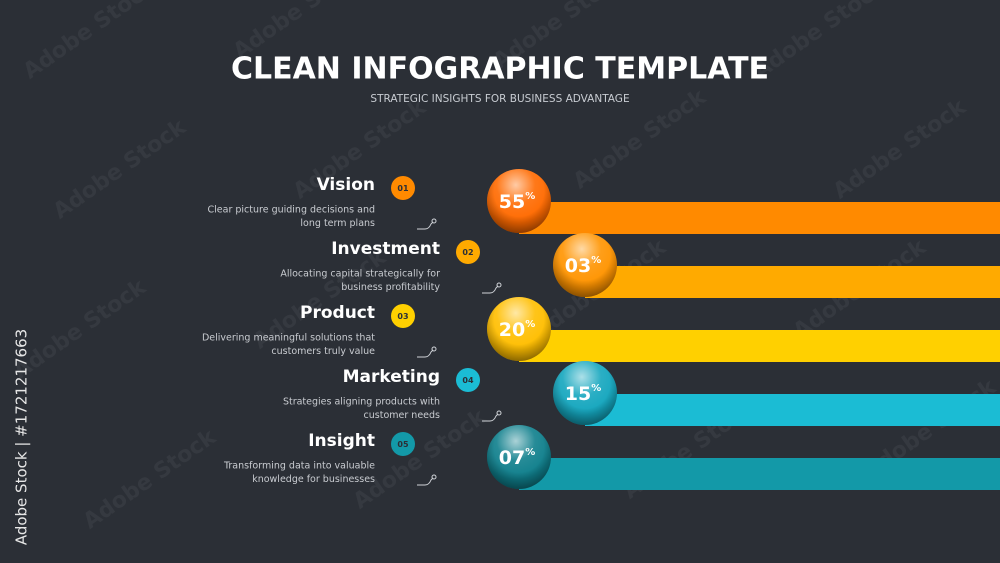  I want to click on item-description: knowledge for businesses, so click(313, 479).